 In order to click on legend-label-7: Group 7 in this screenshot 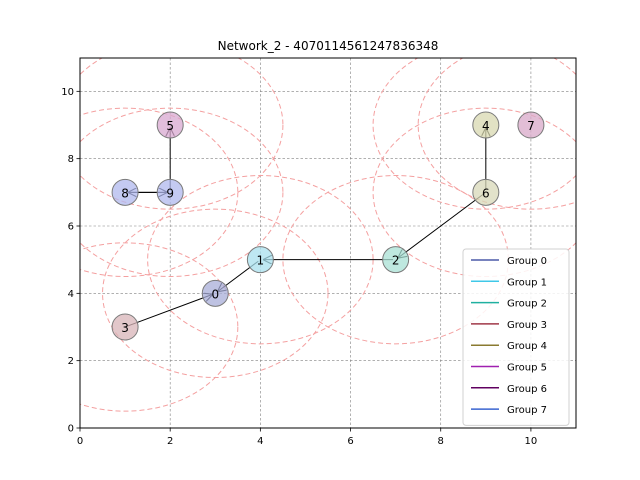, I will do `click(527, 410)`.